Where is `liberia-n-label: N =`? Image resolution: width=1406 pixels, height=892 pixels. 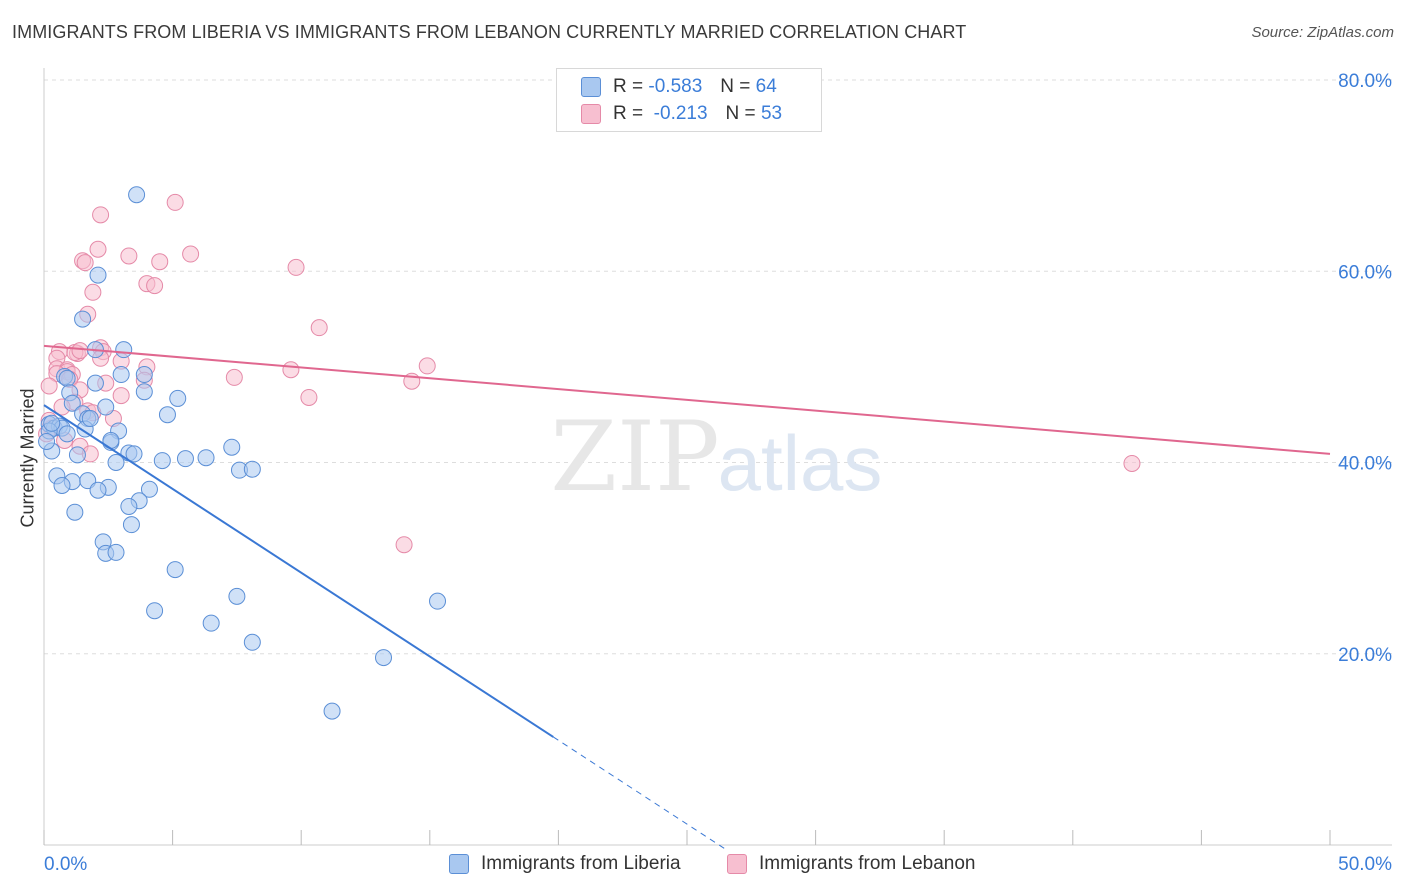
liberia-n-label: N = is located at coordinates (735, 86).